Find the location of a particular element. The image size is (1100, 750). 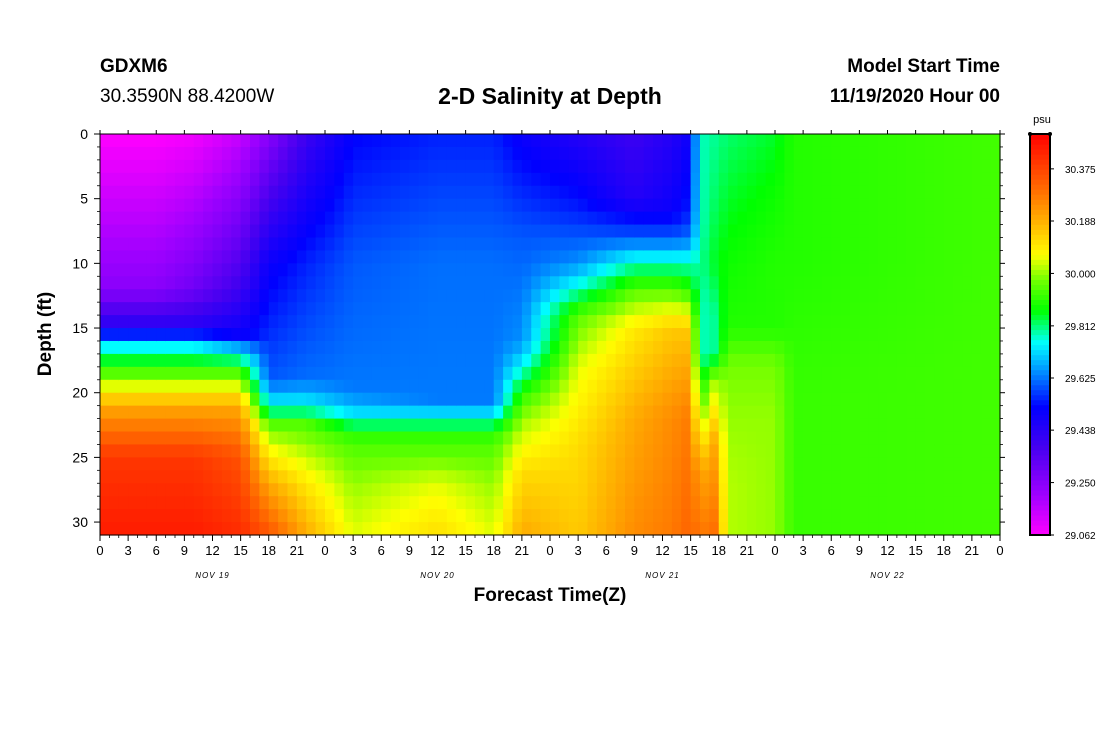

x-axis-label: Forecast Time(Z) is located at coordinates (550, 595).